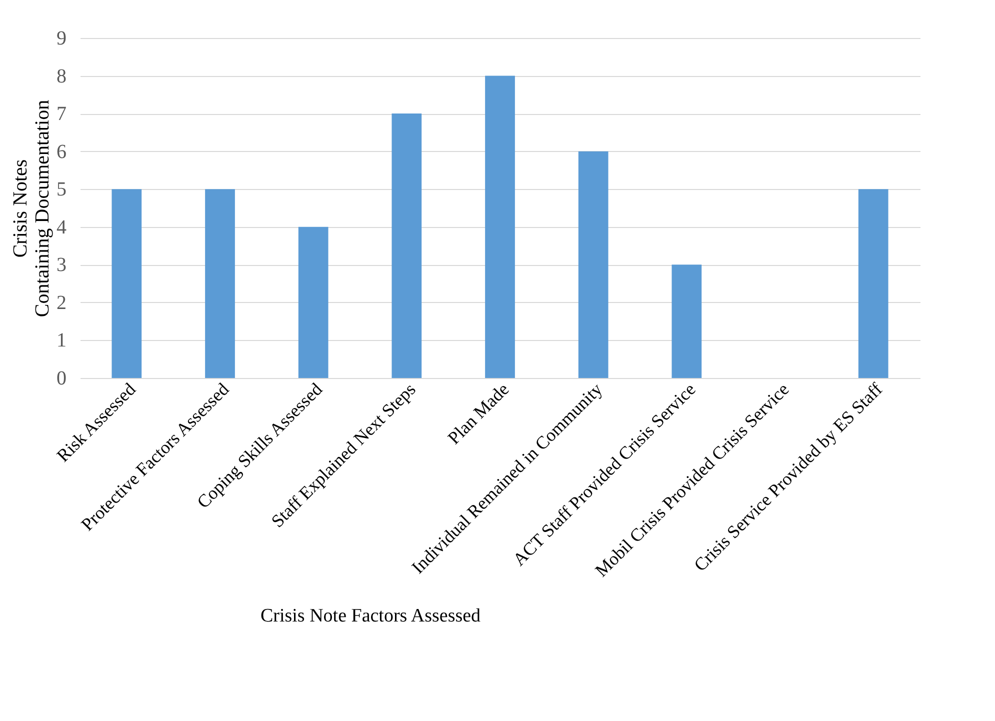 The width and height of the screenshot is (995, 721). Describe the element at coordinates (32, 209) in the screenshot. I see `y-axis-title: Crisis Notes Containing Documentation` at that location.